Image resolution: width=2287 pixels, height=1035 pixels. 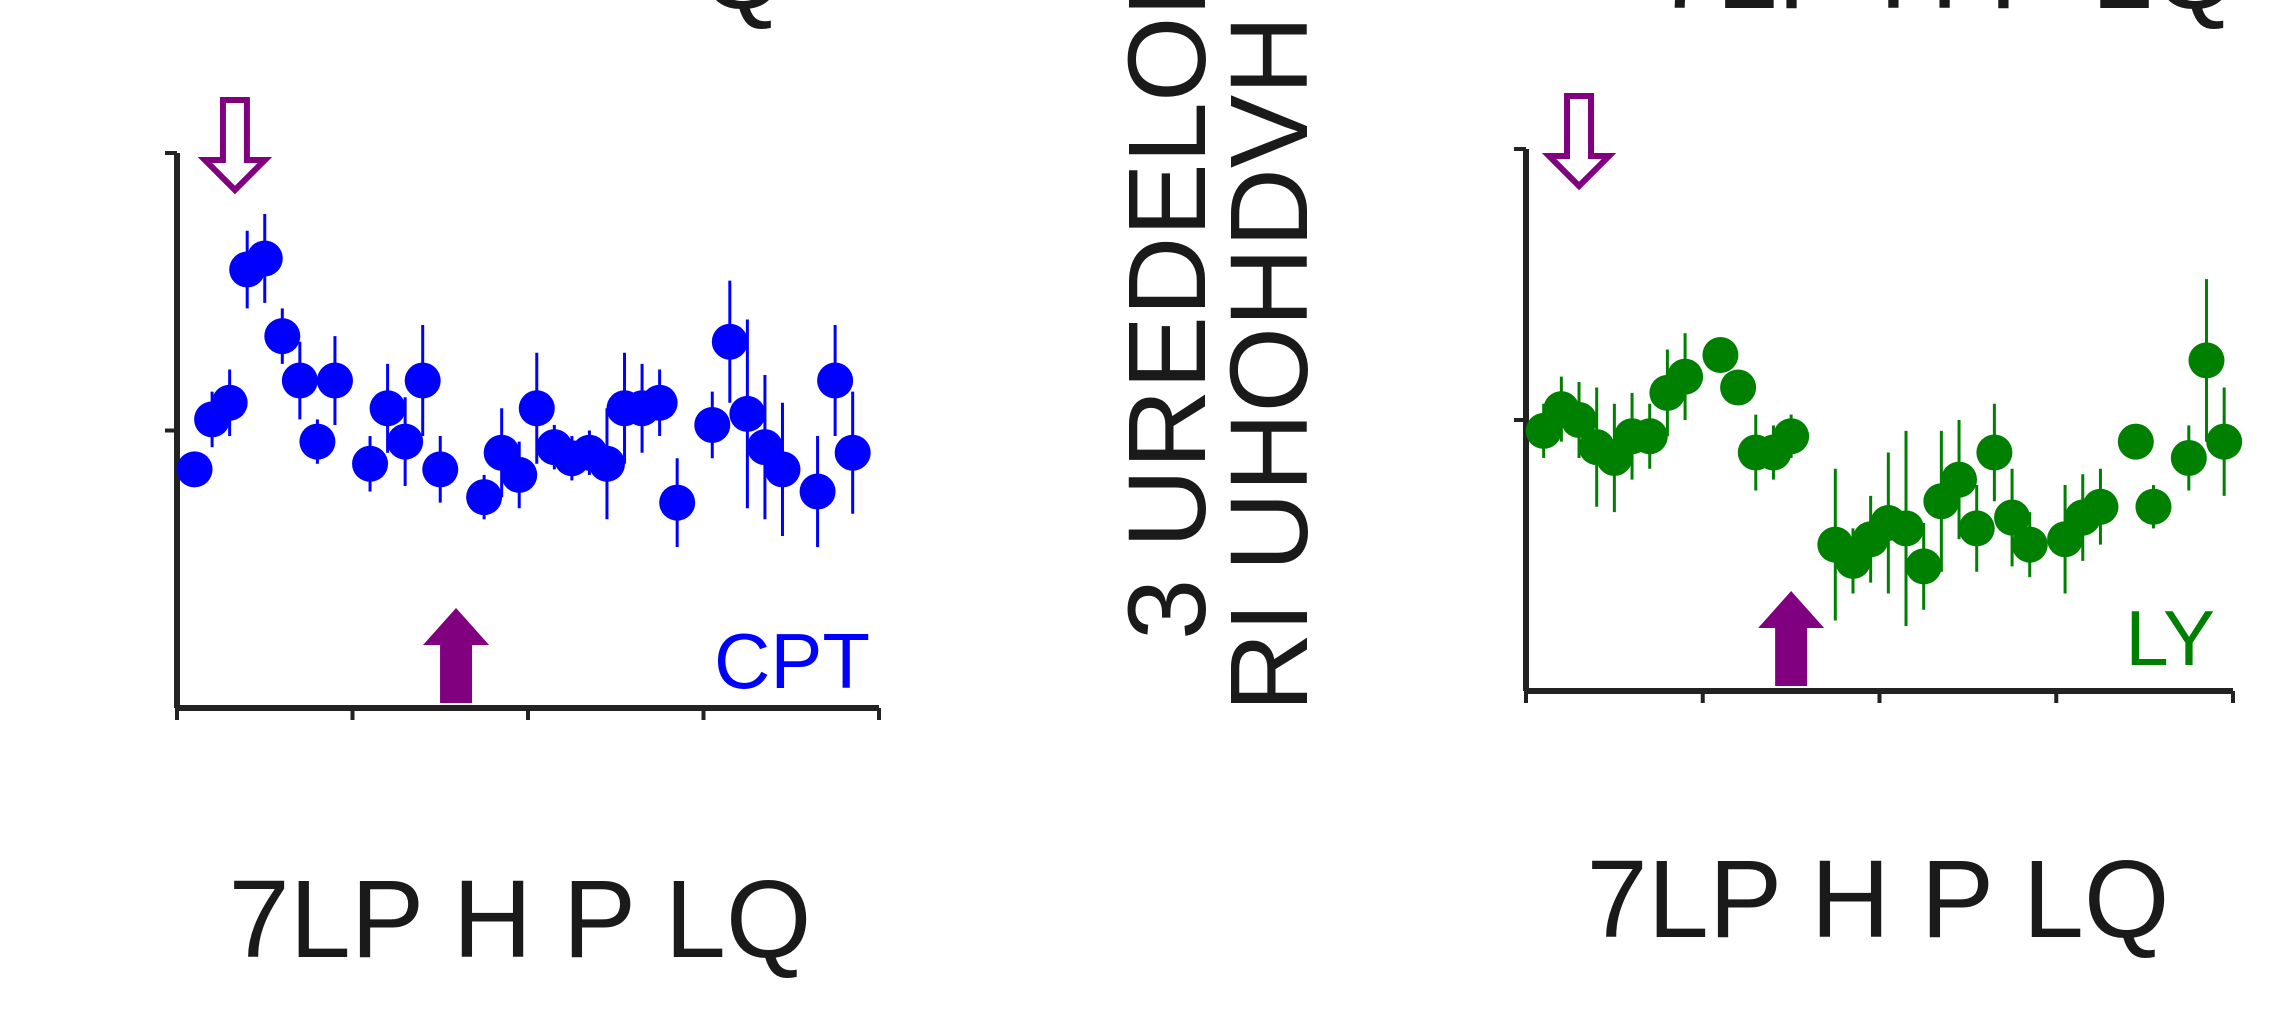 What do you see at coordinates (343, 400) in the screenshot?
I see `cpt-arrows` at bounding box center [343, 400].